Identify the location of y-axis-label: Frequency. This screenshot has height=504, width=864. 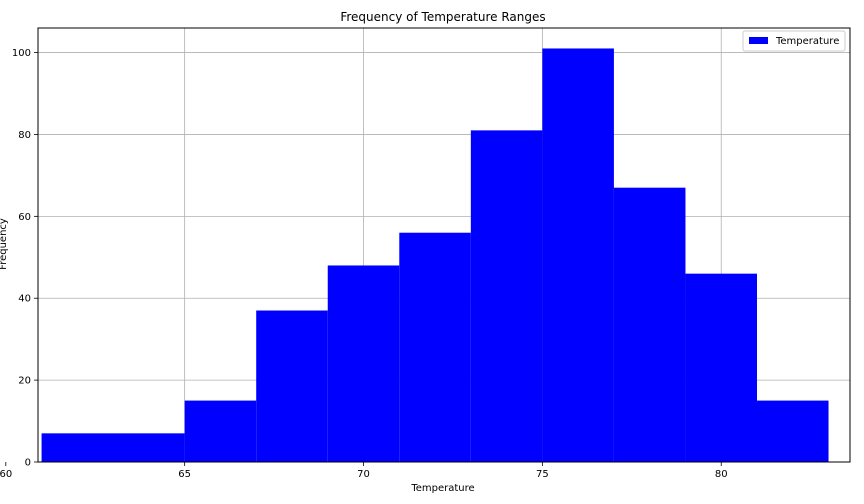
(4, 244).